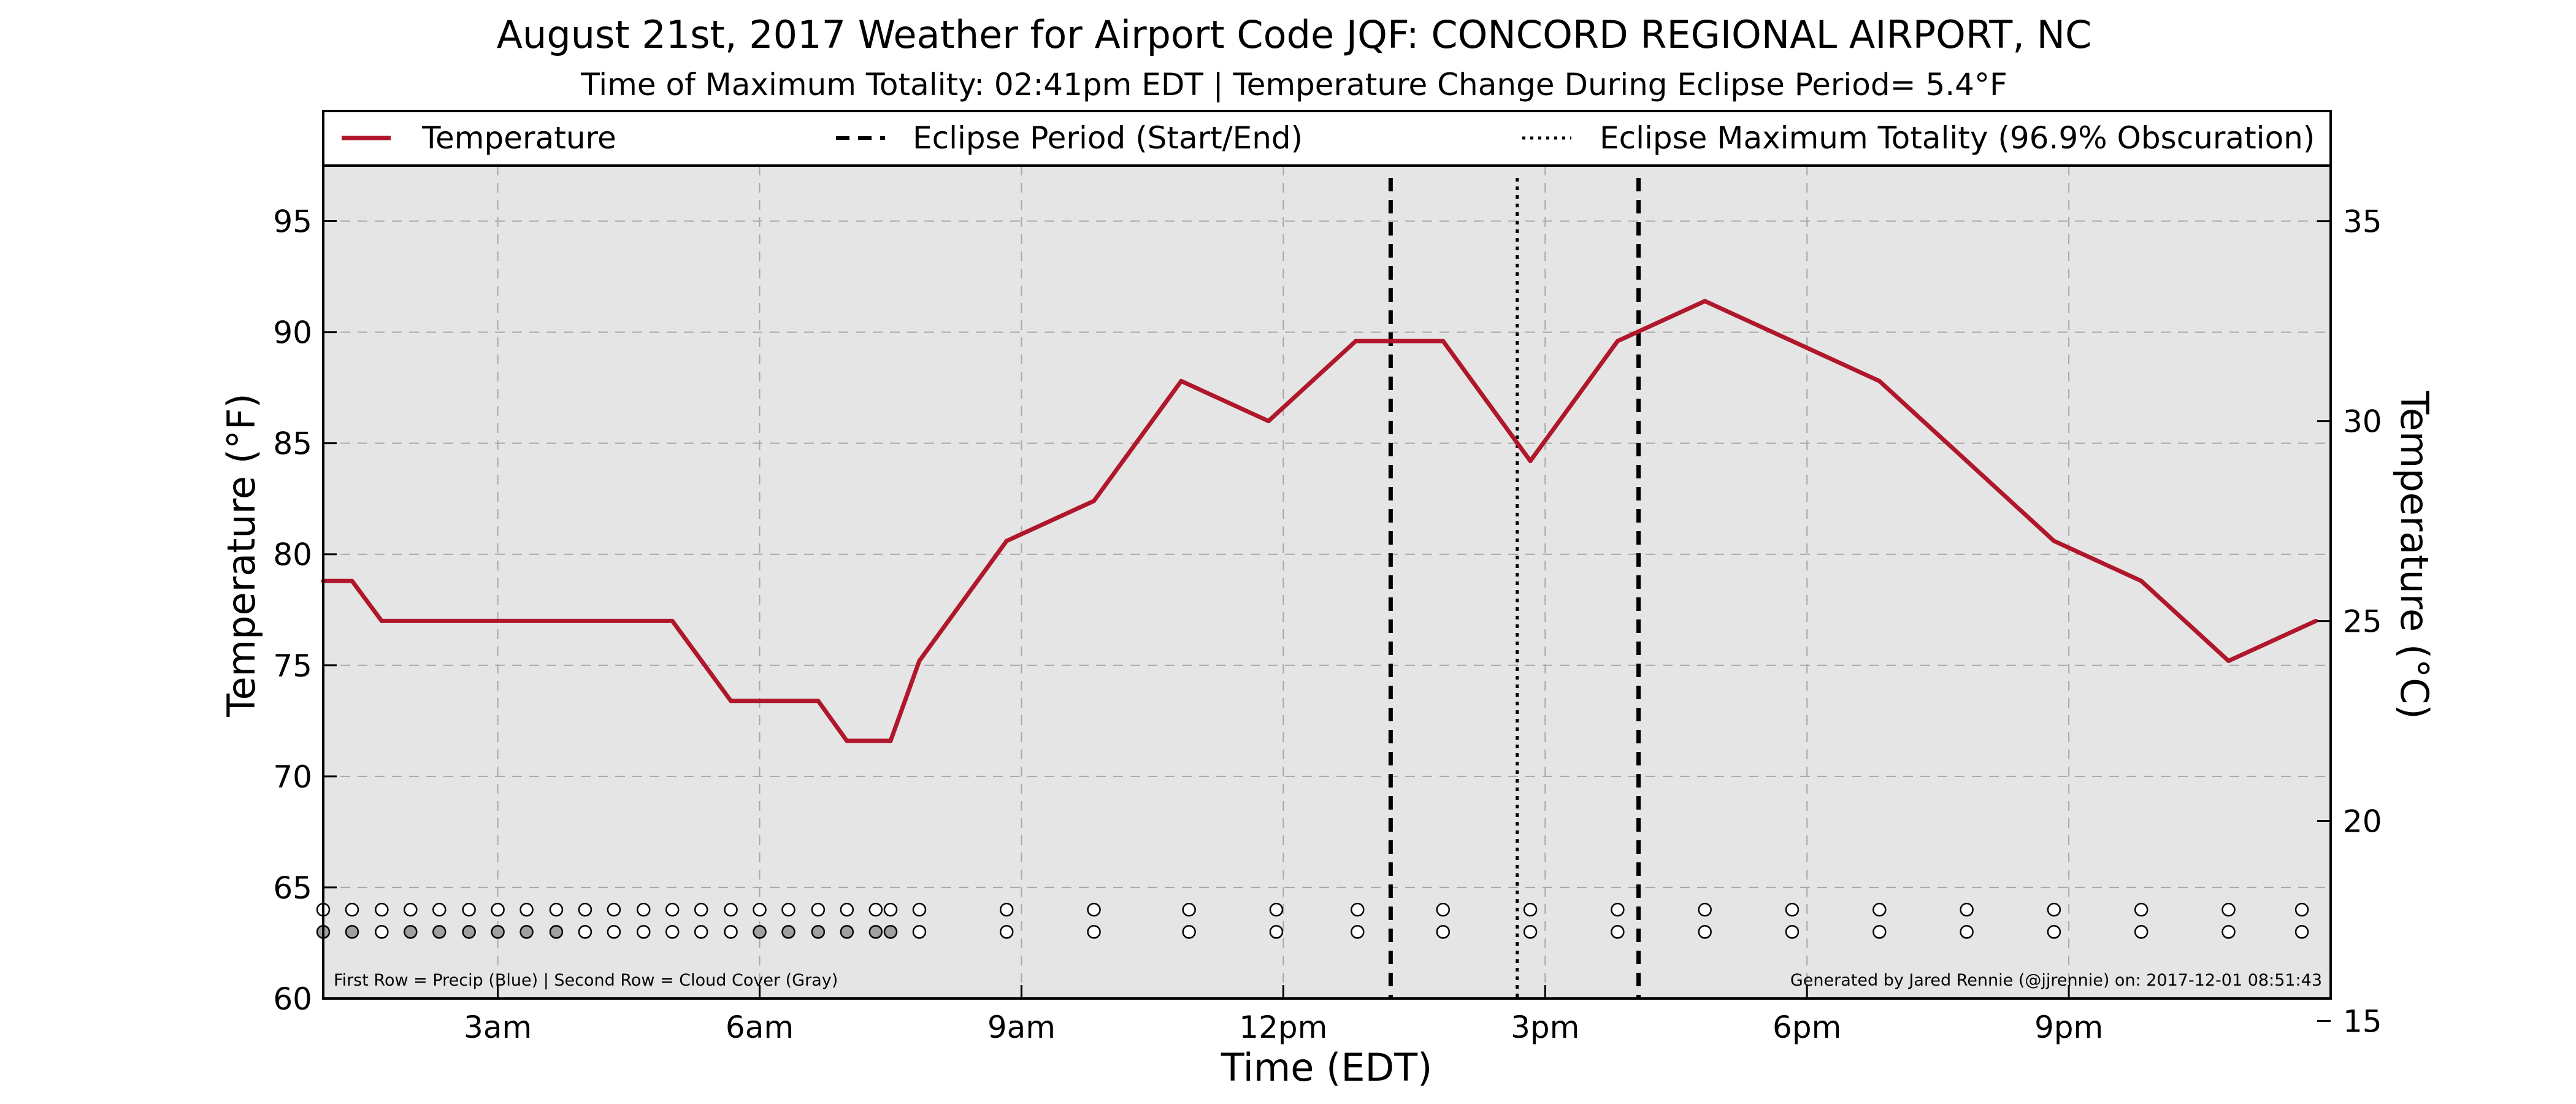 Image resolution: width=2576 pixels, height=1104 pixels. What do you see at coordinates (1108, 138) in the screenshot?
I see `legend-label: Eclipse Period (Start/End)` at bounding box center [1108, 138].